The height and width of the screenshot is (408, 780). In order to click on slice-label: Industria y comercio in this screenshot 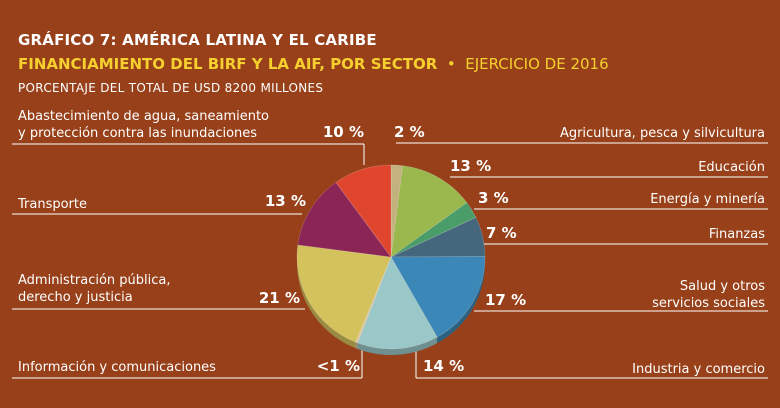, I will do `click(698, 369)`.